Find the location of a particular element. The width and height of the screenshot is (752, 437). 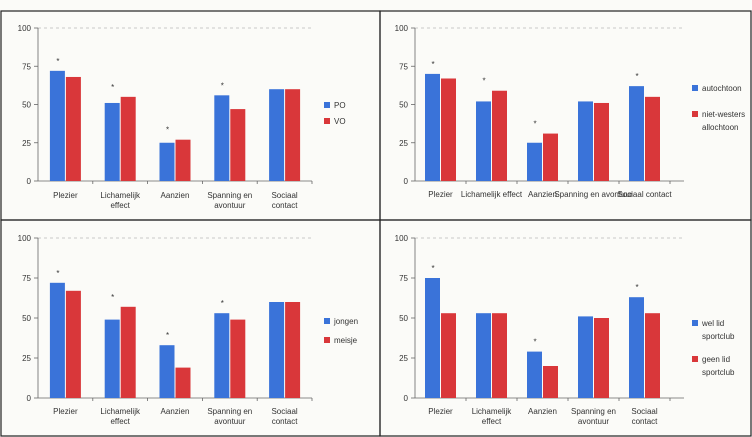

legend-label: jongen is located at coordinates (345, 321).